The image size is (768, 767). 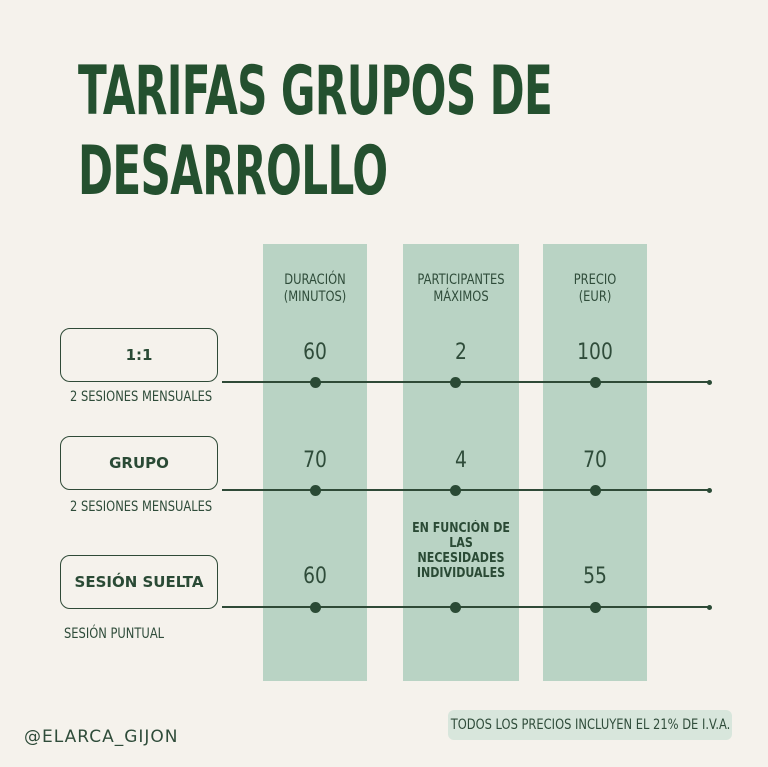 What do you see at coordinates (139, 582) in the screenshot?
I see `row-label-sesion-suelta: SESIÓN SUELTA` at bounding box center [139, 582].